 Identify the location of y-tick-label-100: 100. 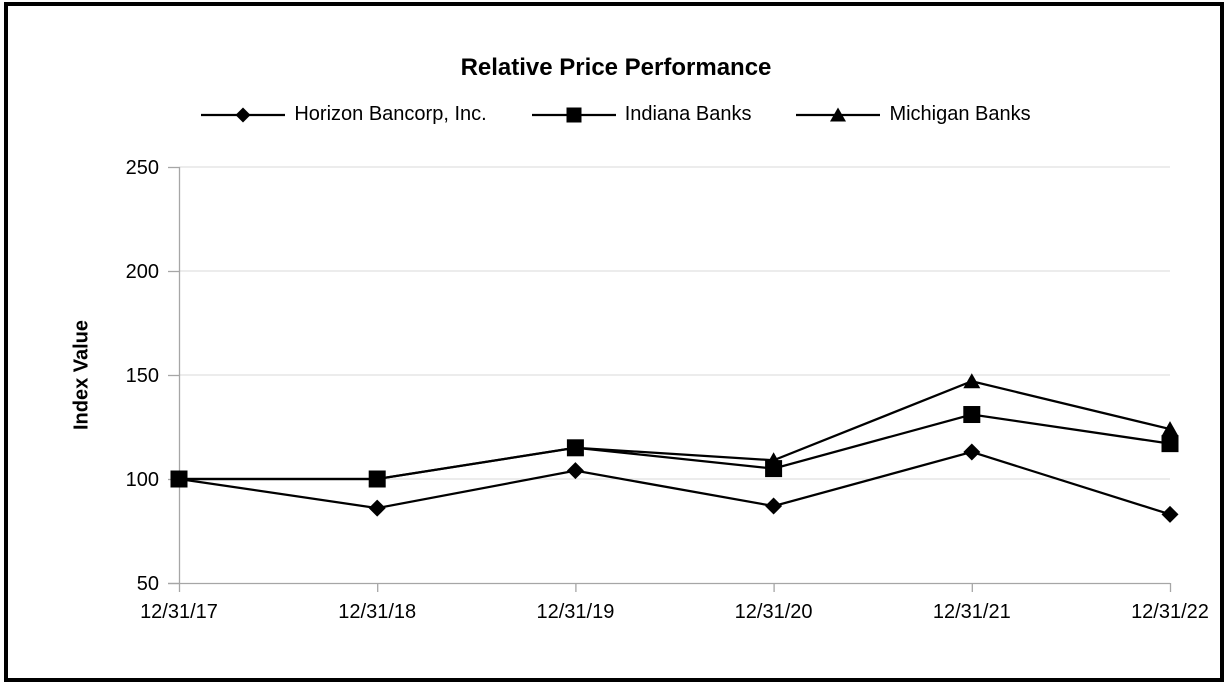
(142, 480).